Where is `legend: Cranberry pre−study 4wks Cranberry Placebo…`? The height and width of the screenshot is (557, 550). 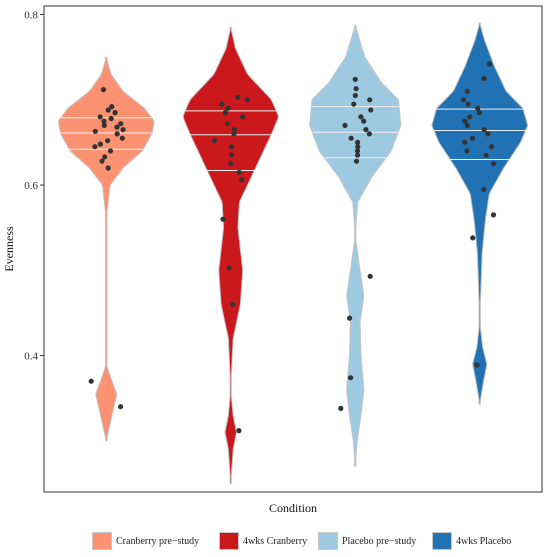
legend: Cranberry pre−study 4wks Cranberry Placebo… is located at coordinates (275, 541).